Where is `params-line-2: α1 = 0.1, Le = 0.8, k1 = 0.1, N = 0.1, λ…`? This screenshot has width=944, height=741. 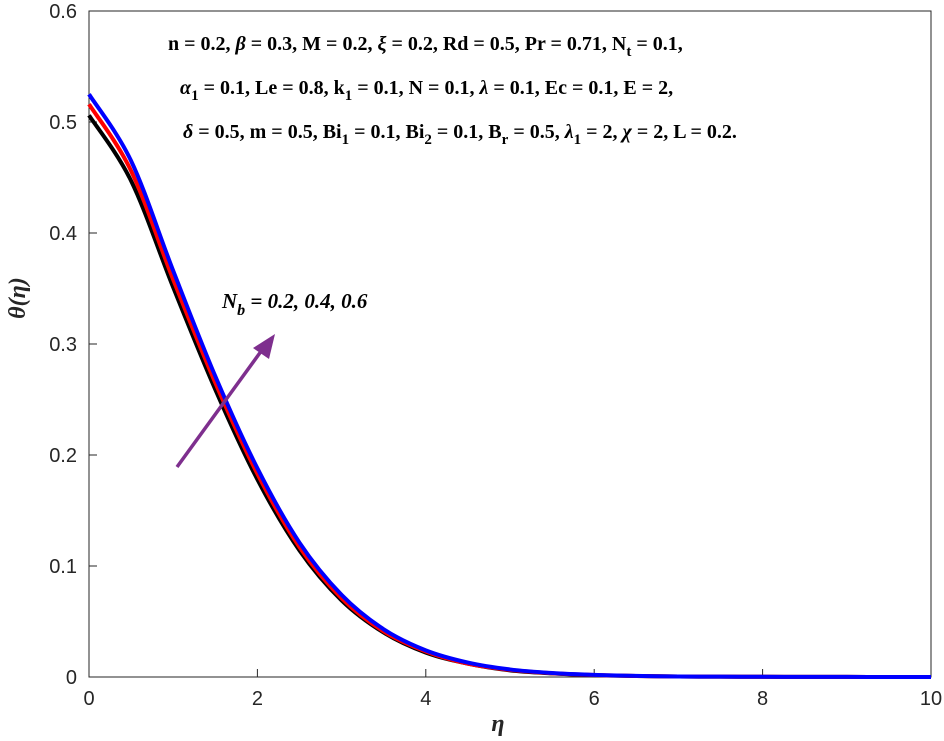
params-line-2: α1 = 0.1, Le = 0.8, k1 = 0.1, N = 0.1, λ… is located at coordinates (426, 90).